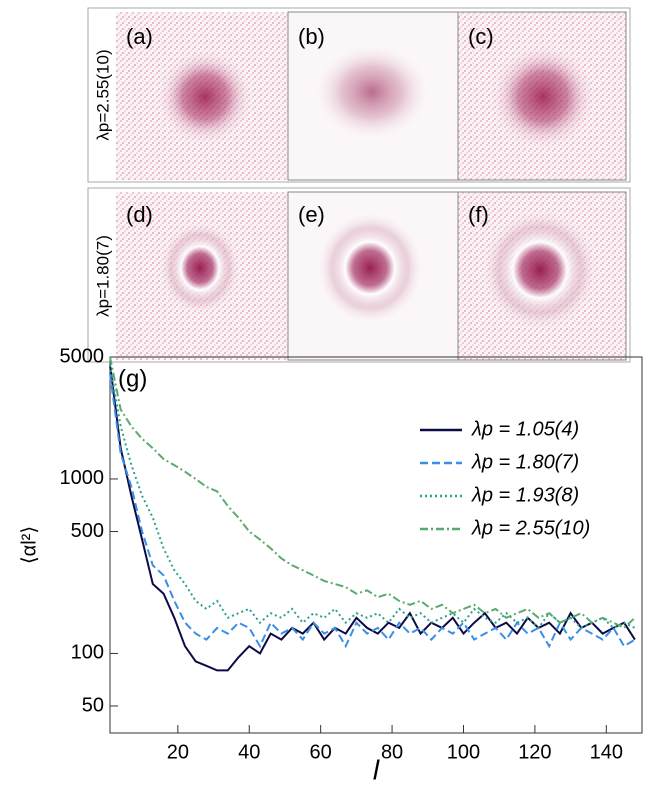 This screenshot has width=652, height=789. Describe the element at coordinates (534, 752) in the screenshot. I see `x-tick-label: 120` at that location.